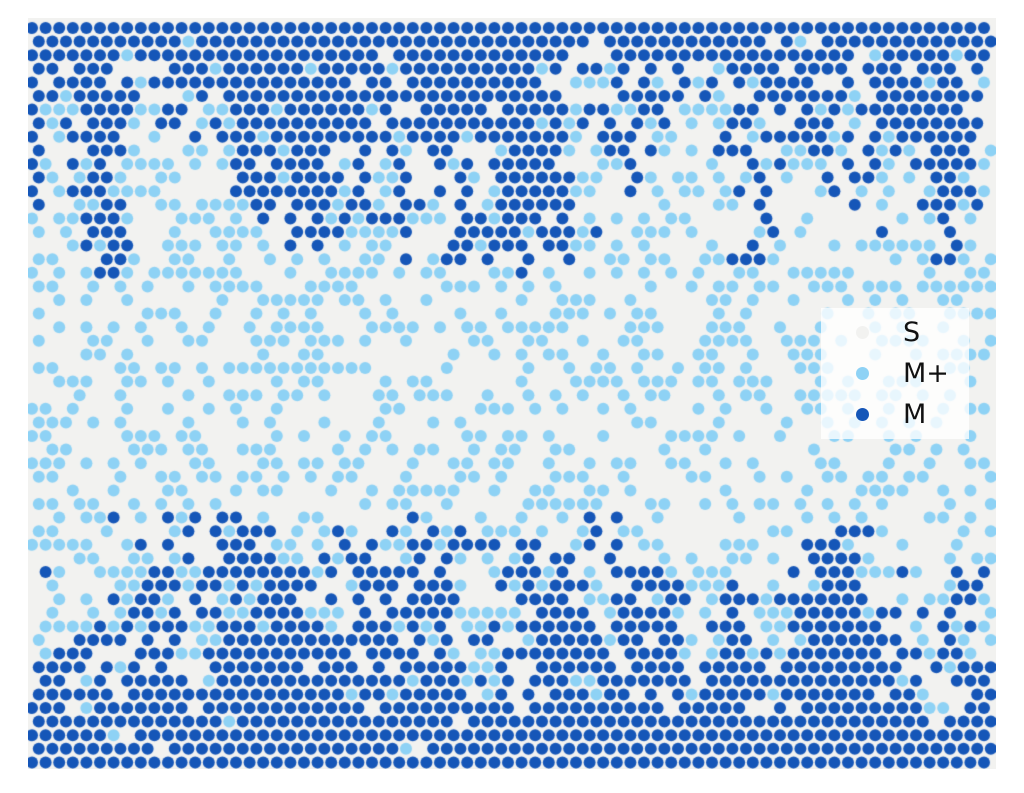 This screenshot has height=793, width=1024. What do you see at coordinates (926, 373) in the screenshot?
I see `legend-label-m-plus: M+` at bounding box center [926, 373].